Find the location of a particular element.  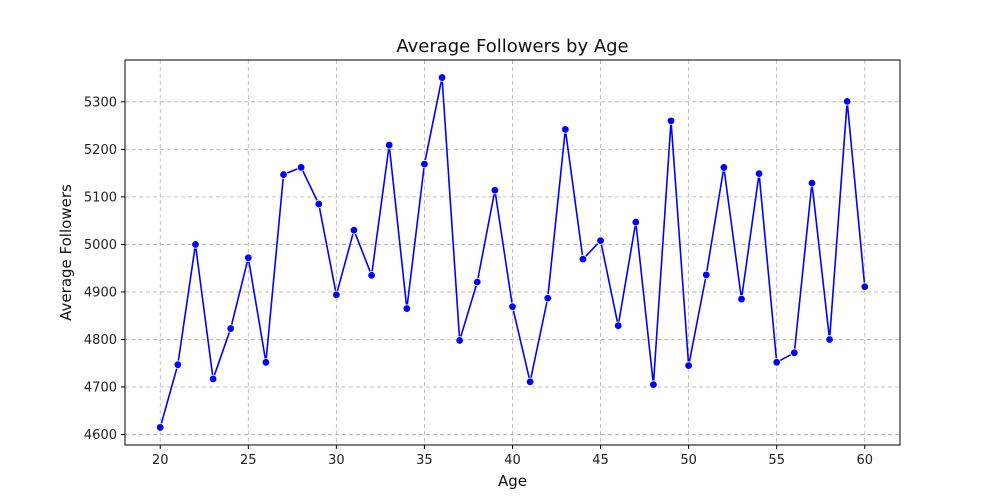

y-tick-label: 4600 is located at coordinates (100, 435).